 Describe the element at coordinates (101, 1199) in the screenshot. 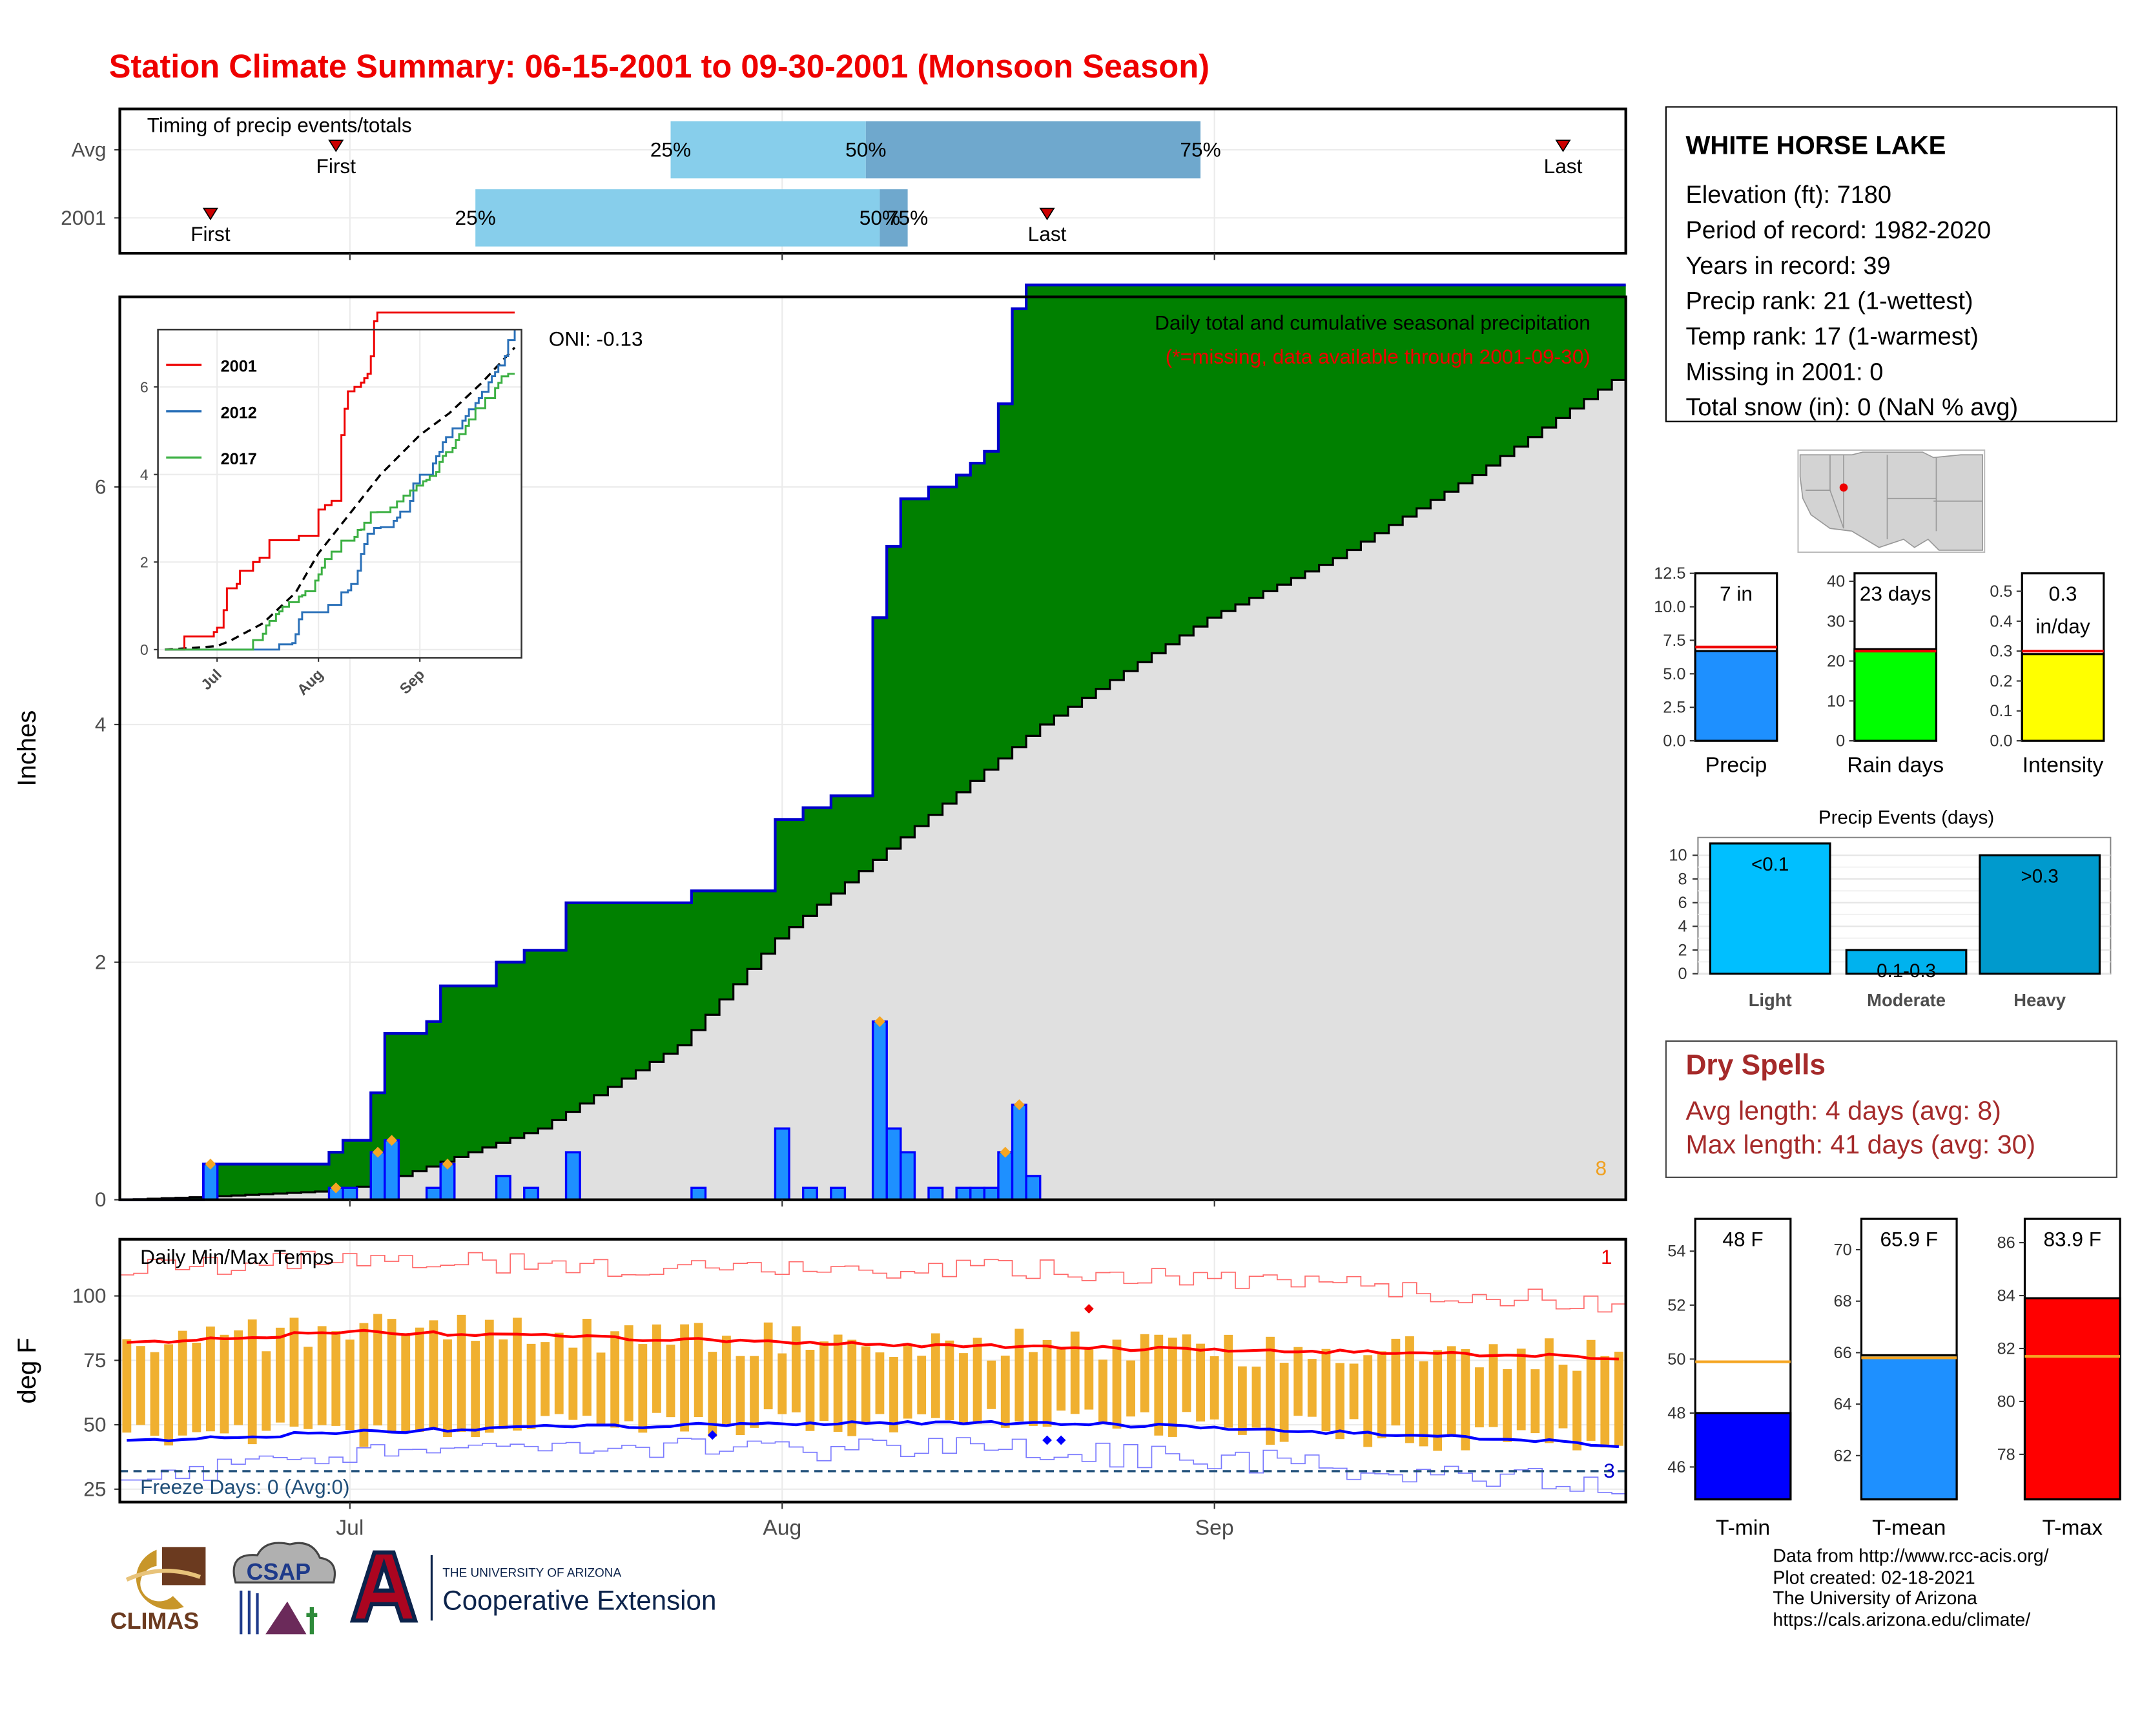

I see `y-tick-label: 0` at that location.